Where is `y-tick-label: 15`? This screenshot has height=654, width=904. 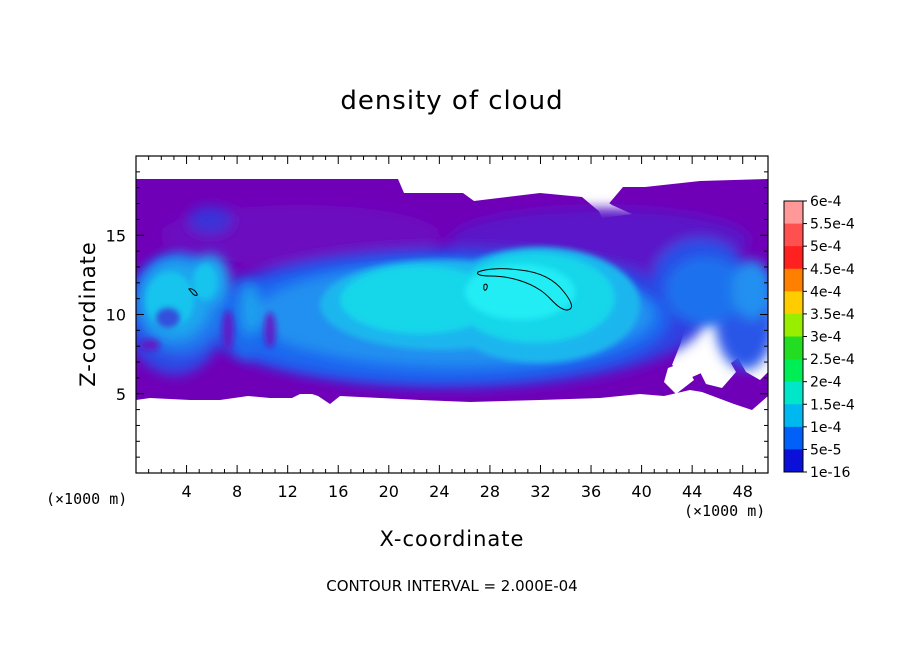 y-tick-label: 15 is located at coordinates (116, 235).